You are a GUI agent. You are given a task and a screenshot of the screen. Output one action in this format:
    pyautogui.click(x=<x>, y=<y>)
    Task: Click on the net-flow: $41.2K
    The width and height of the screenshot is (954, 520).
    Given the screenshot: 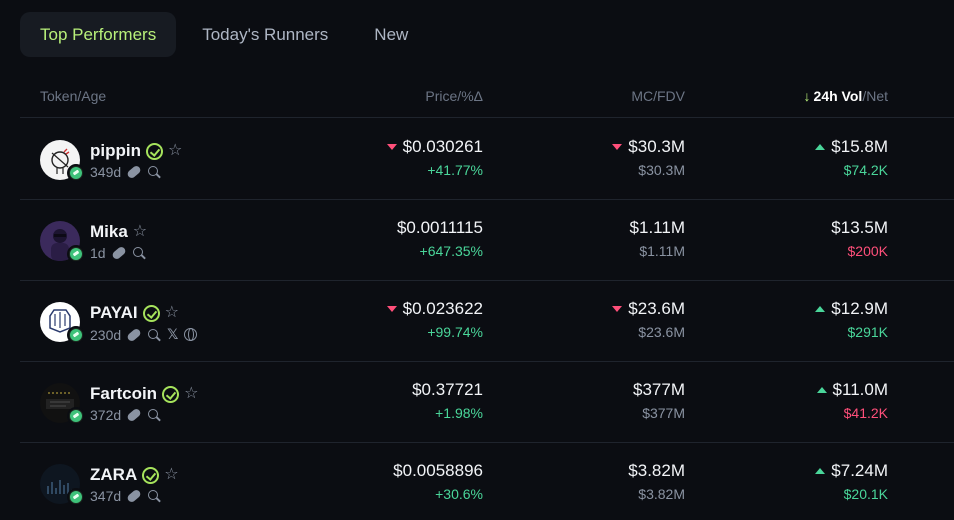 What is the action you would take?
    pyautogui.click(x=865, y=413)
    